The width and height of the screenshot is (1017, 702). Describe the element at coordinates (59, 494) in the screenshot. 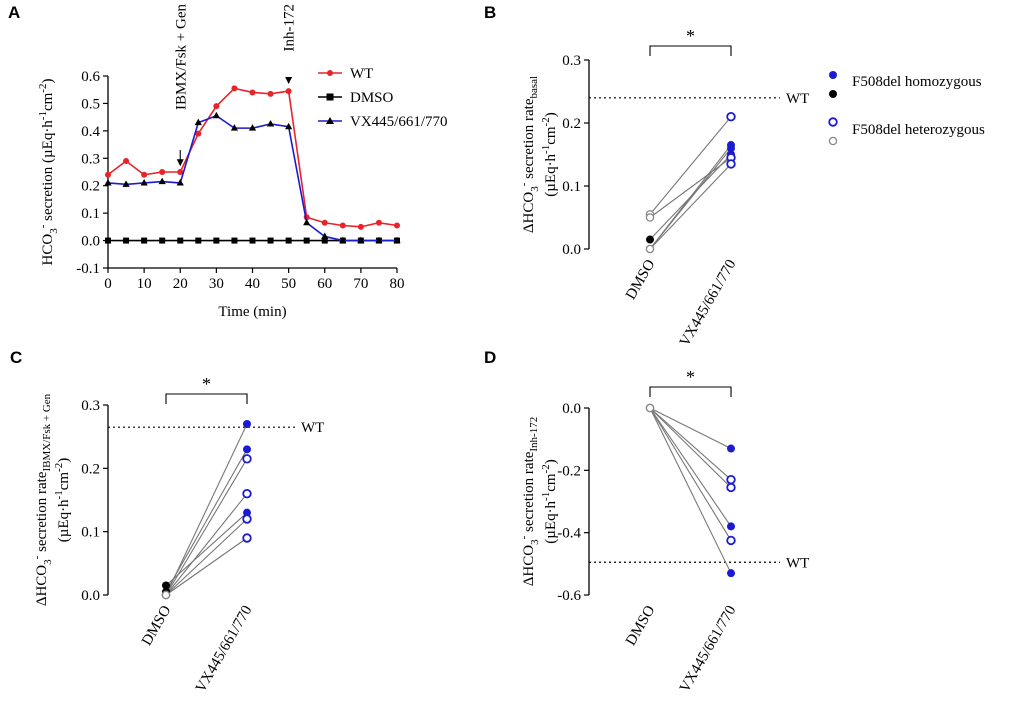

I see `ylabel-part: -1` at that location.